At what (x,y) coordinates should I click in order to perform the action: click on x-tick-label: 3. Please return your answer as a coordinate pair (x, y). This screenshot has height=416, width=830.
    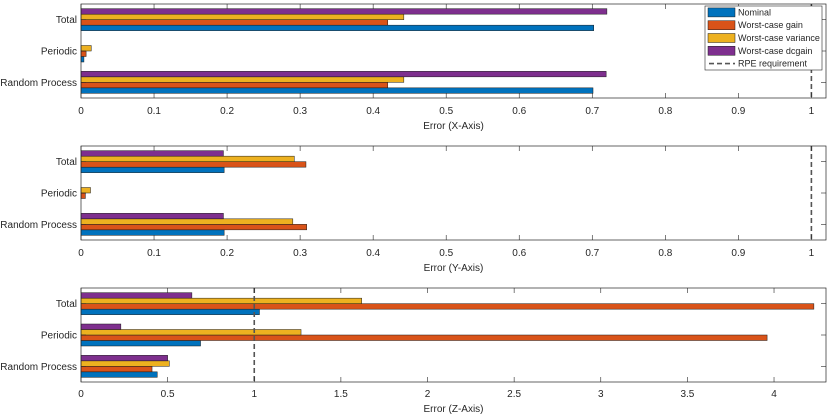
    Looking at the image, I should click on (601, 394).